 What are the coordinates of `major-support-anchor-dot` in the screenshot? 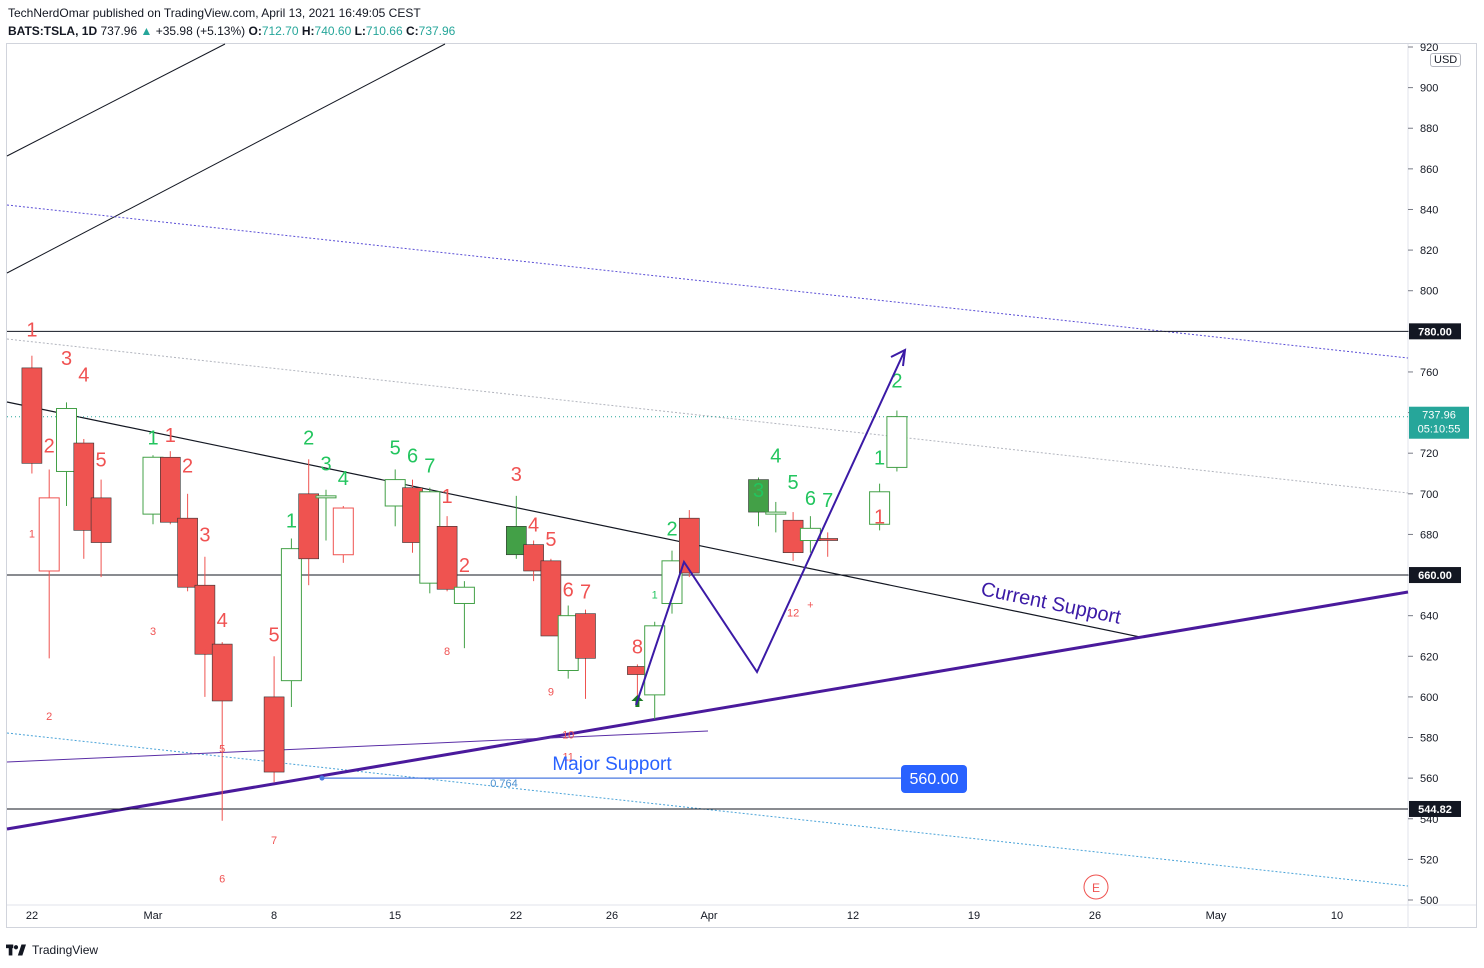 It's located at (322, 778).